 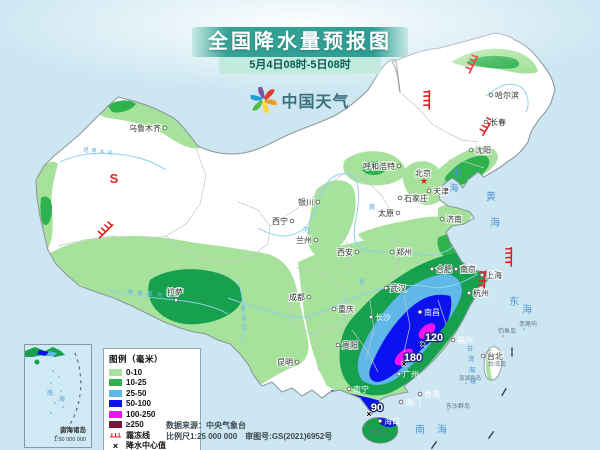 What do you see at coordinates (152, 404) in the screenshot?
I see `legend-row: 50-100` at bounding box center [152, 404].